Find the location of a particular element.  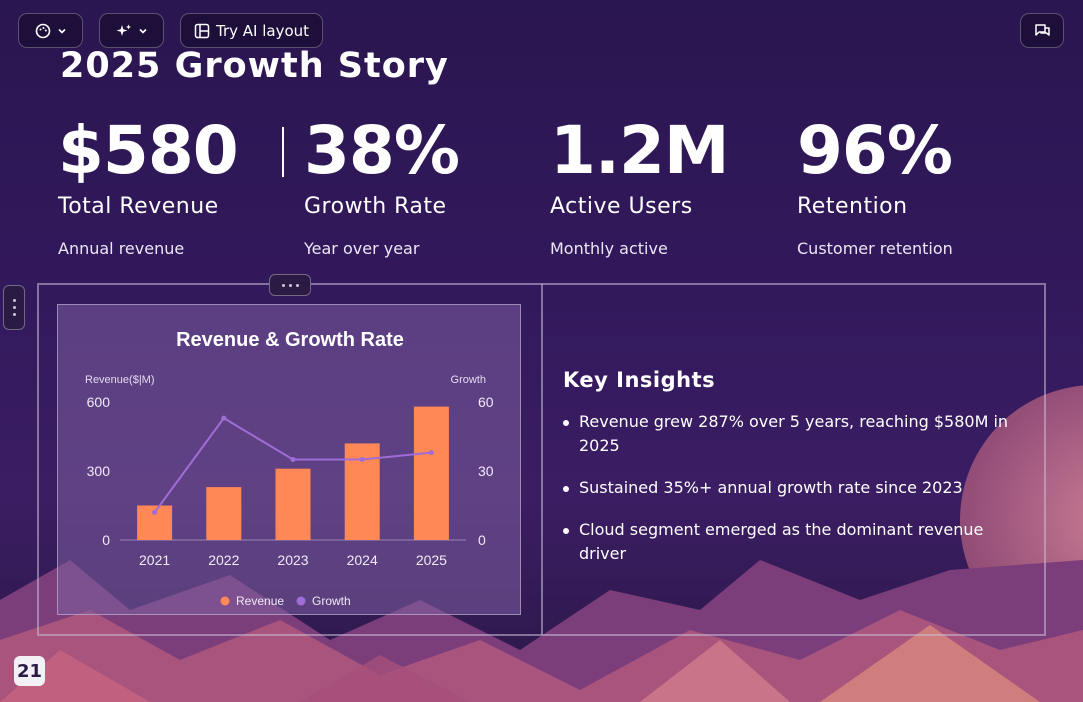

insights-heading: Key Insights is located at coordinates (639, 380).